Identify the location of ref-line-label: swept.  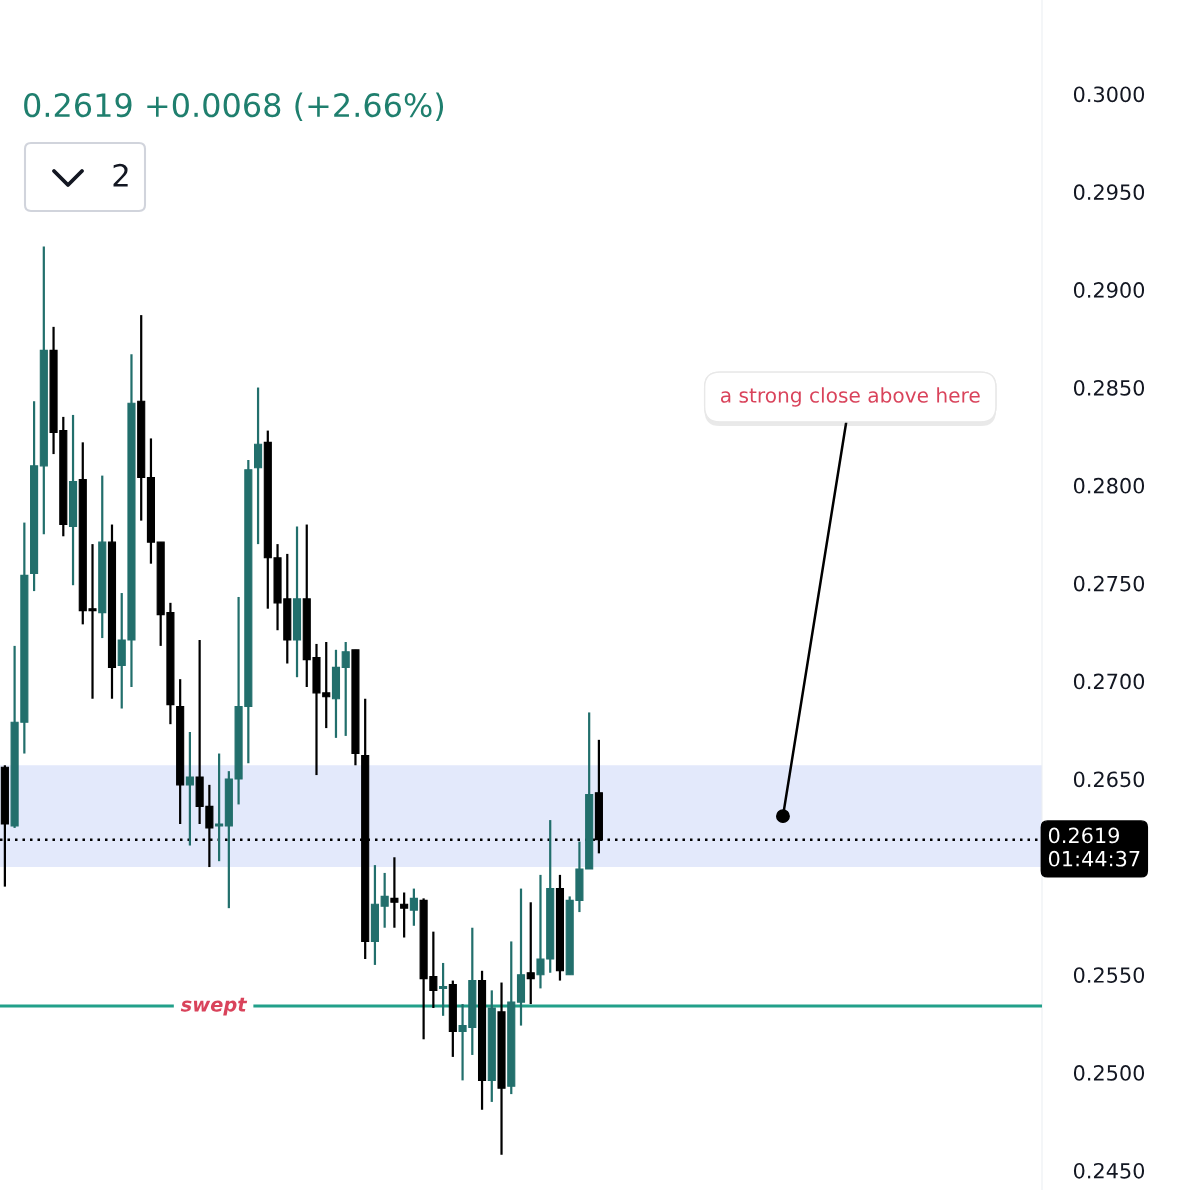
(214, 1006).